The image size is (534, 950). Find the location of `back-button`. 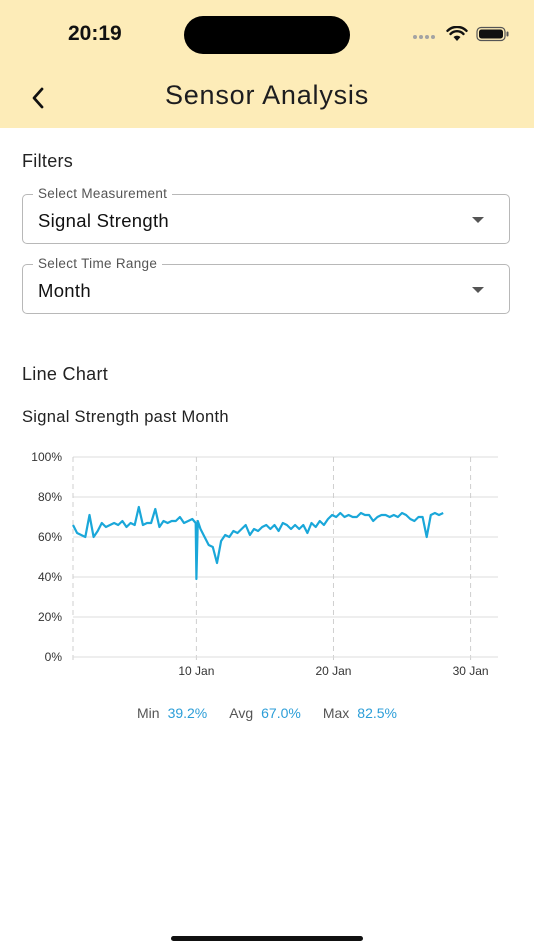

back-button is located at coordinates (38, 98).